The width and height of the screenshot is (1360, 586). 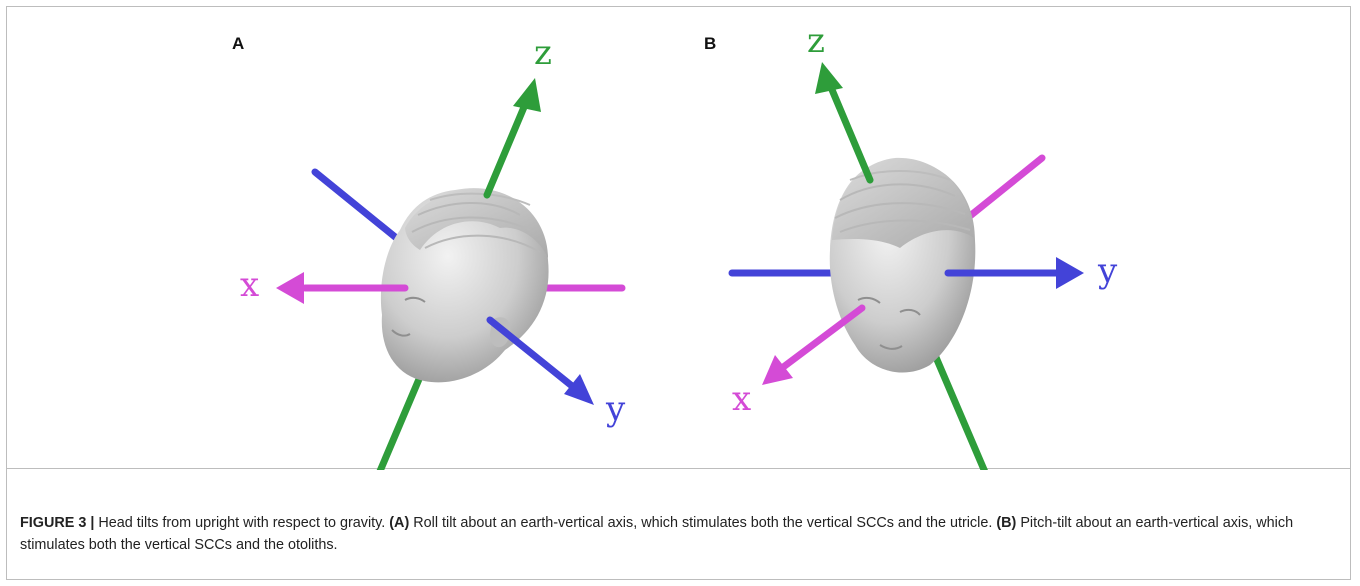 I want to click on caption-b-label: (B), so click(x=1006, y=523).